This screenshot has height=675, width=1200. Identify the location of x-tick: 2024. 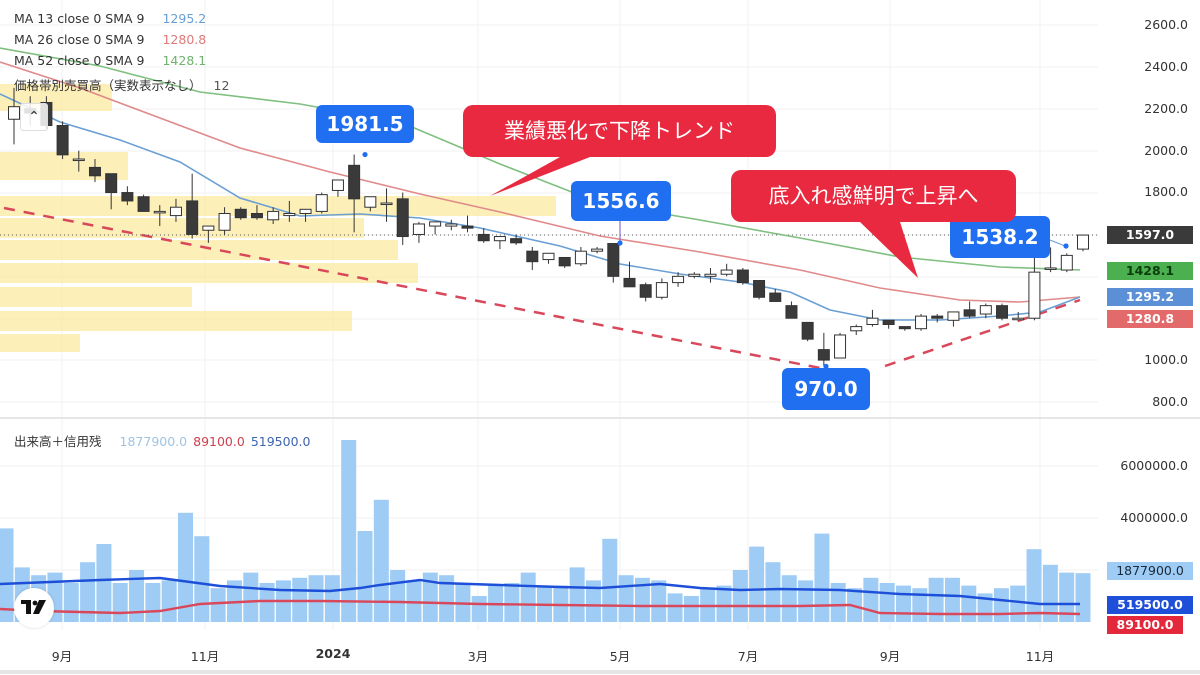
(333, 653).